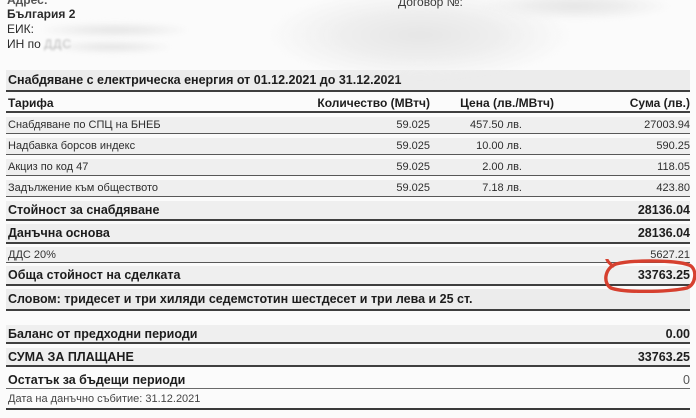 This screenshot has height=418, width=696. What do you see at coordinates (41, 14) in the screenshot?
I see `country-line: България 2` at bounding box center [41, 14].